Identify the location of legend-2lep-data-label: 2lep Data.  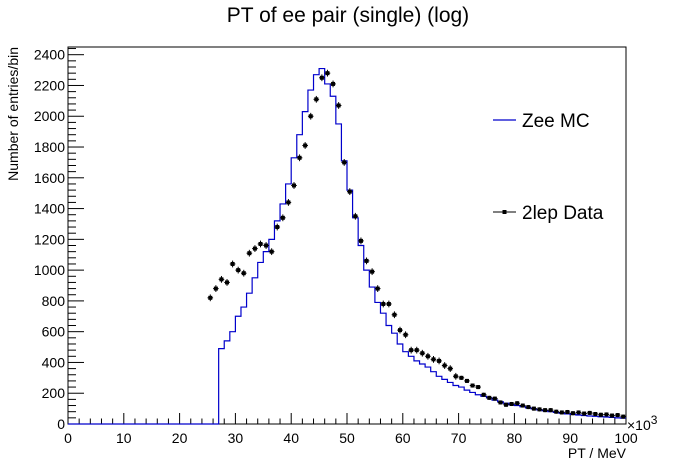
(563, 213).